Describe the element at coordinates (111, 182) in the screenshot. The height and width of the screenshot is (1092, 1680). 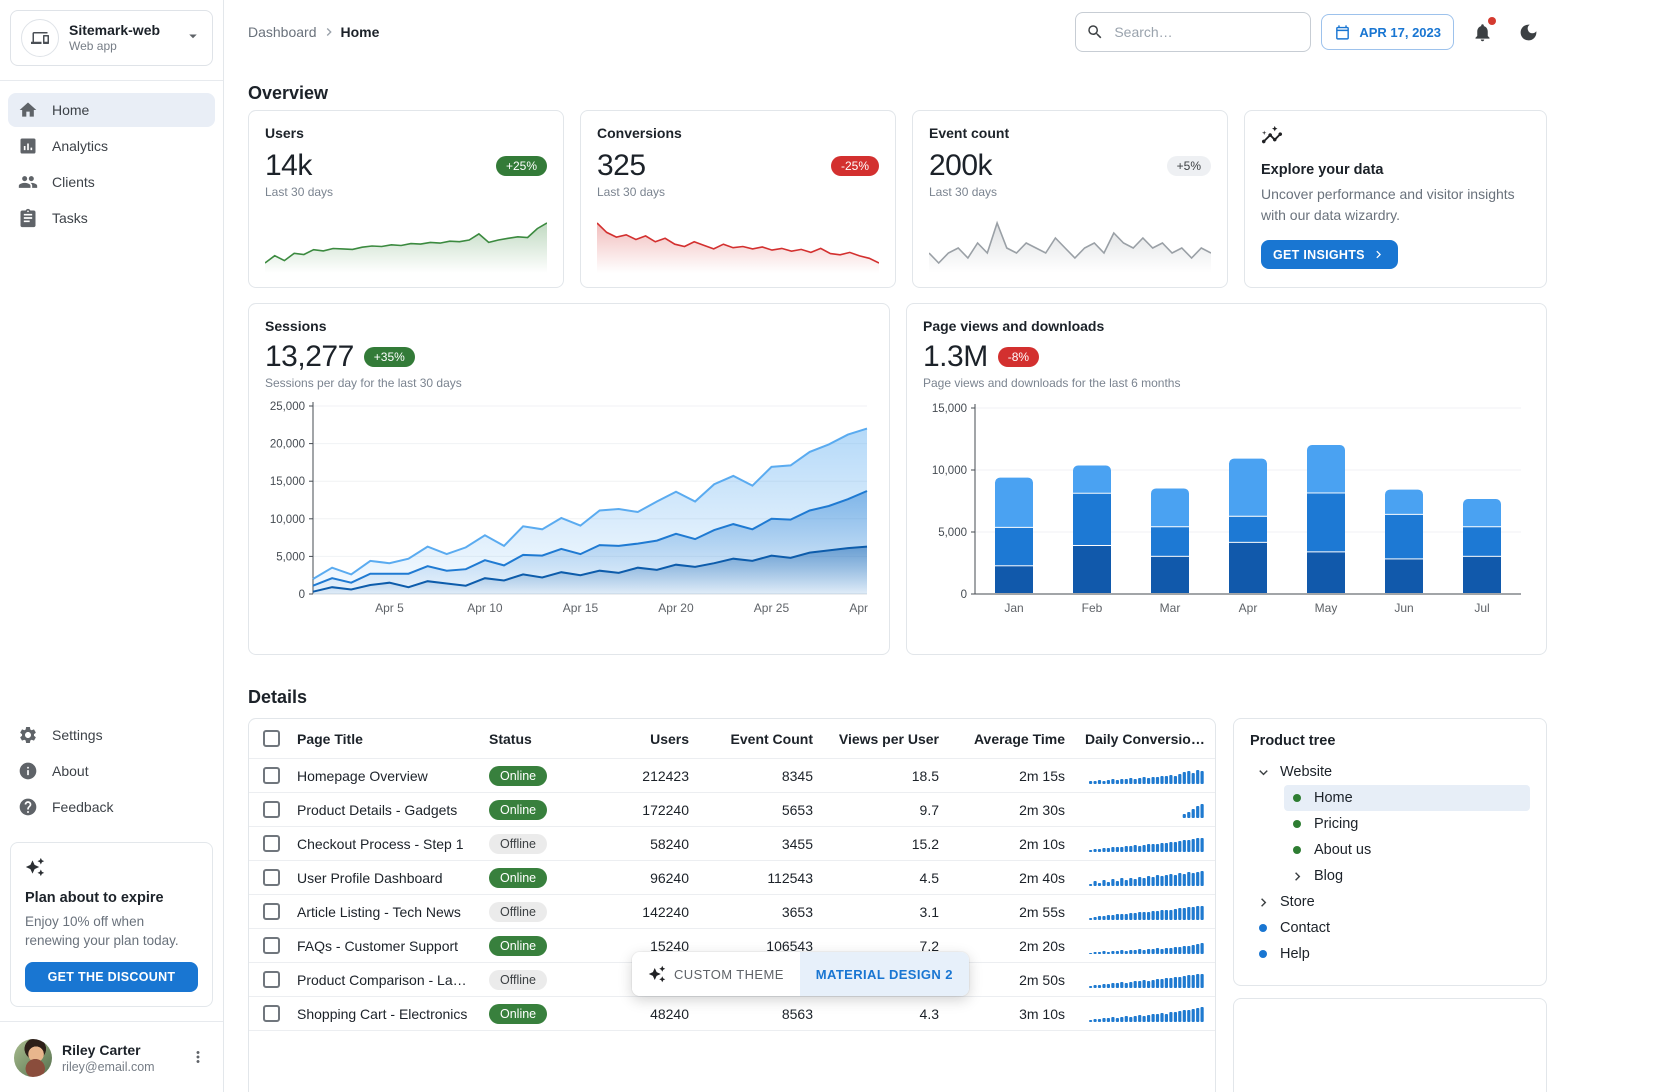
I see `sidebar-item-clients: Clients` at that location.